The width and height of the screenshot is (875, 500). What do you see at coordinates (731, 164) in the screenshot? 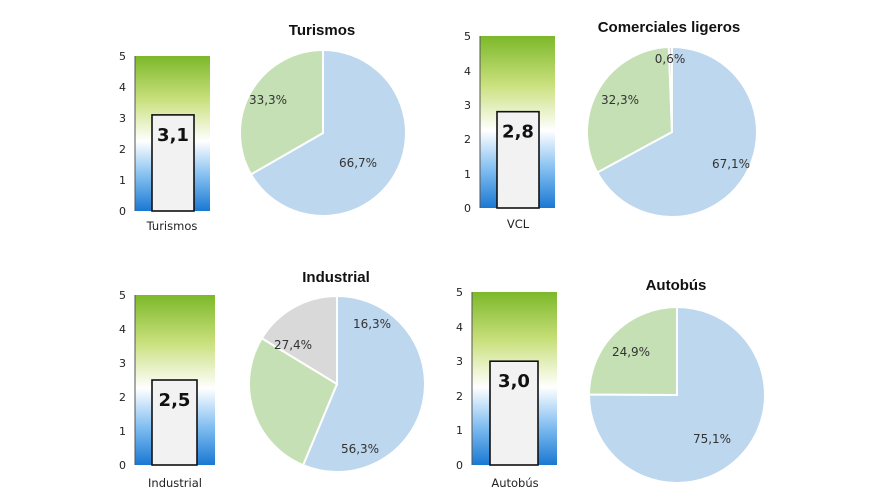
I see `pie-slice-label: 67,1%` at bounding box center [731, 164].